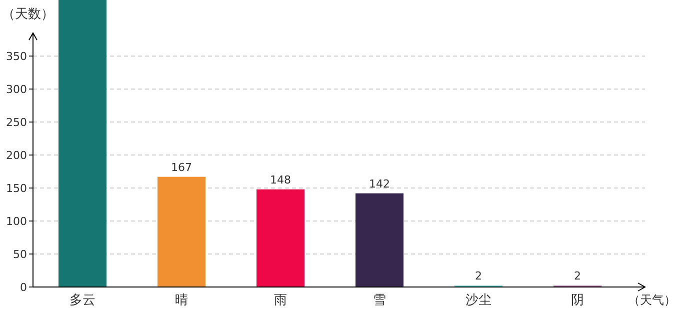 The height and width of the screenshot is (320, 680). Describe the element at coordinates (83, 300) in the screenshot. I see `x-tick-label: 多云` at that location.